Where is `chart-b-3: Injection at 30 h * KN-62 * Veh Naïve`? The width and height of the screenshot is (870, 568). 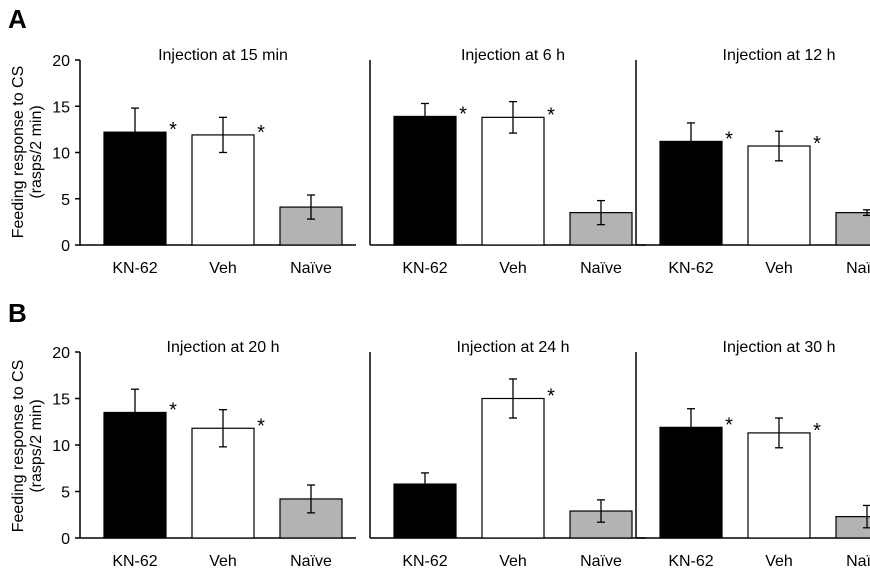
chart-b-3: Injection at 30 h * KN-62 * Veh Naïve is located at coordinates (752, 453).